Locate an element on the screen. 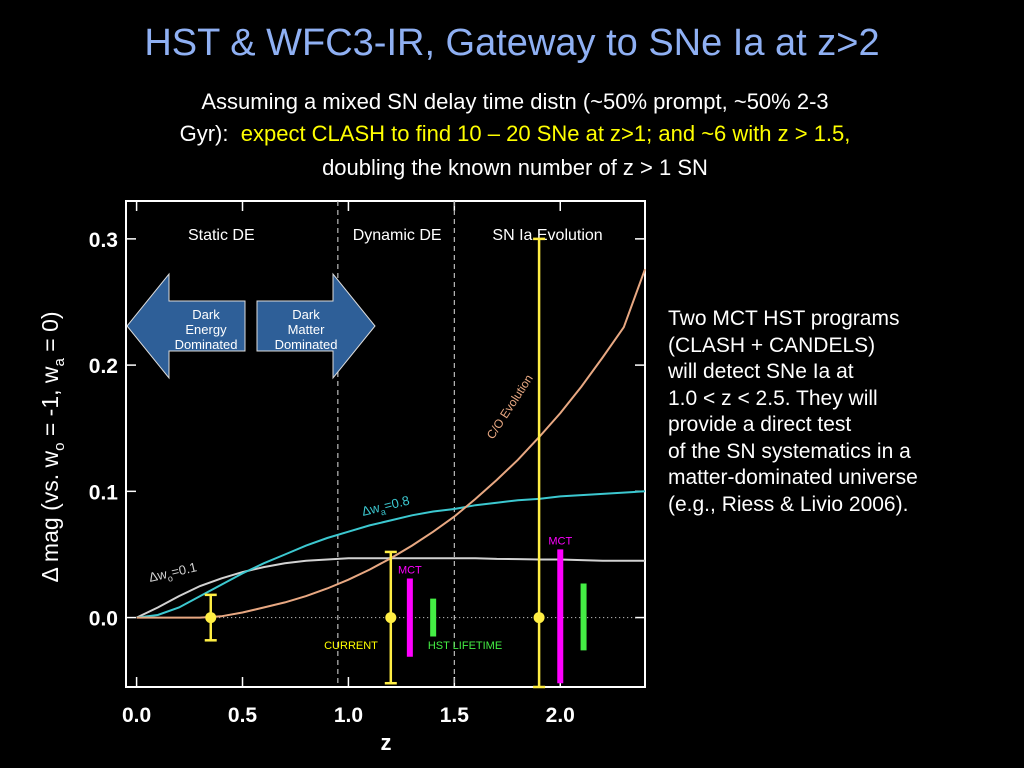 This screenshot has height=768, width=1024. region-label: Dynamic DE is located at coordinates (397, 235).